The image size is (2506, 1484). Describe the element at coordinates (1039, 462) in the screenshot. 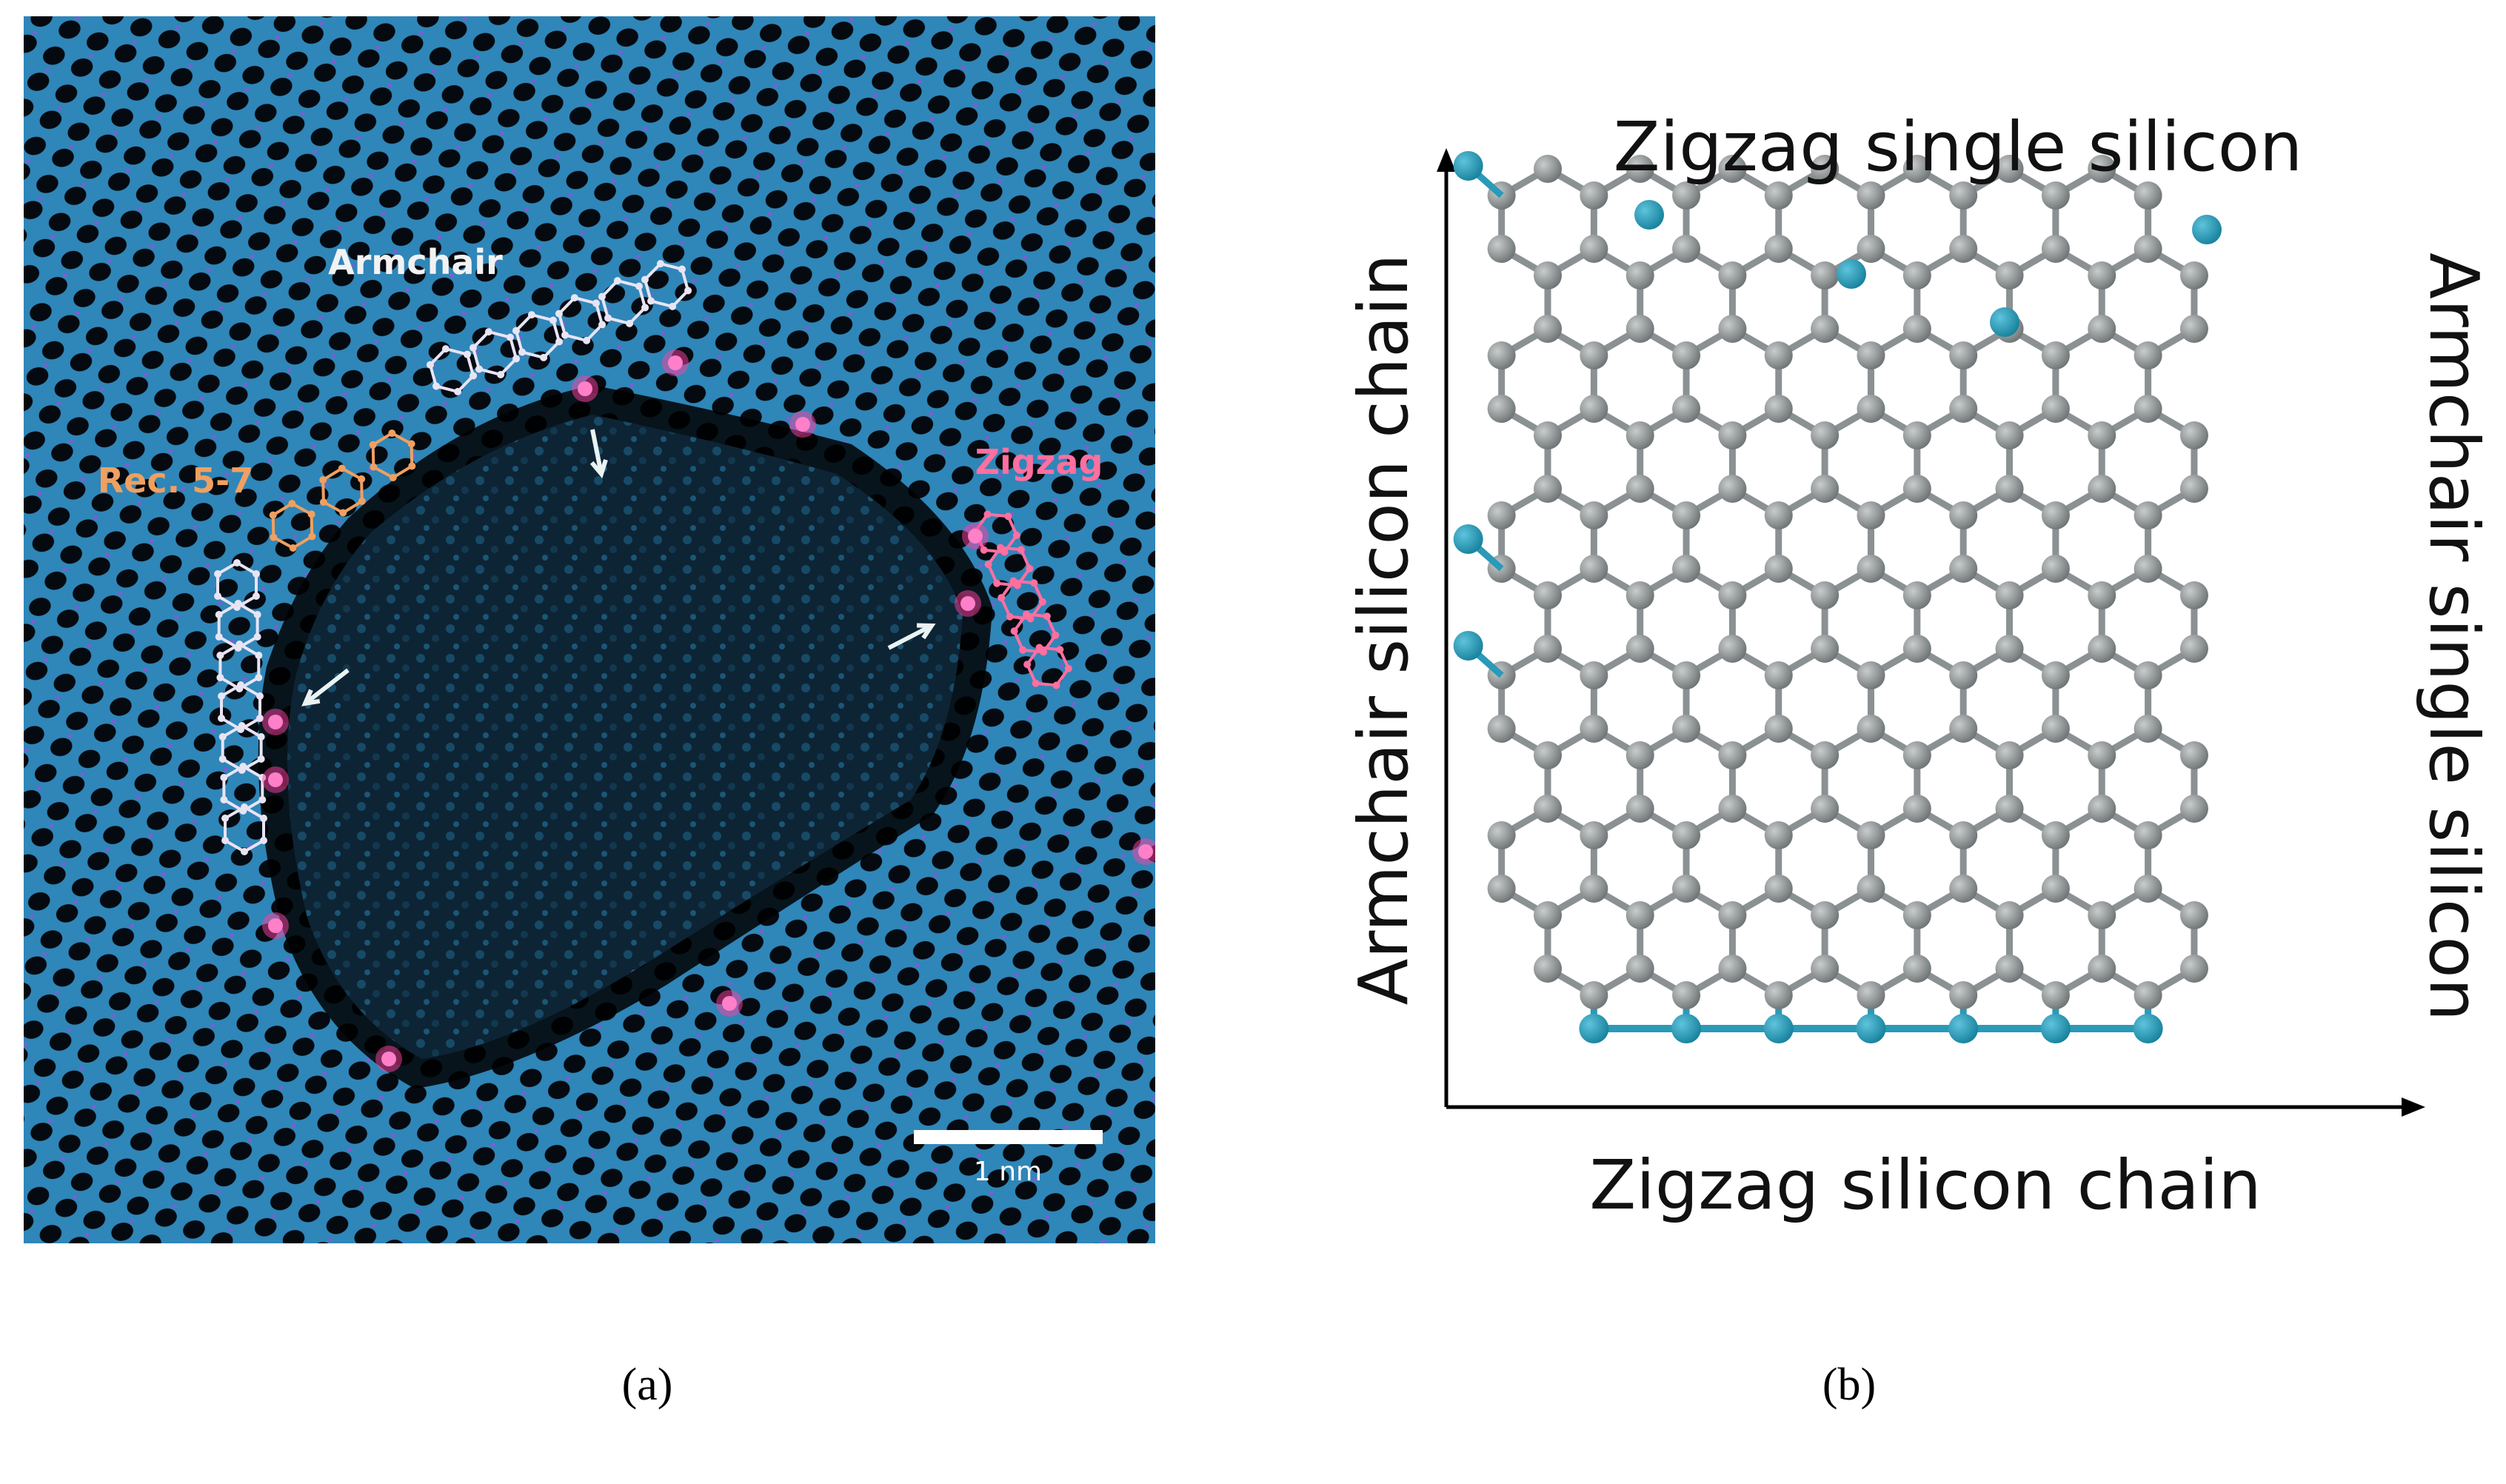

I see `zigzag-label: Zigzag` at that location.